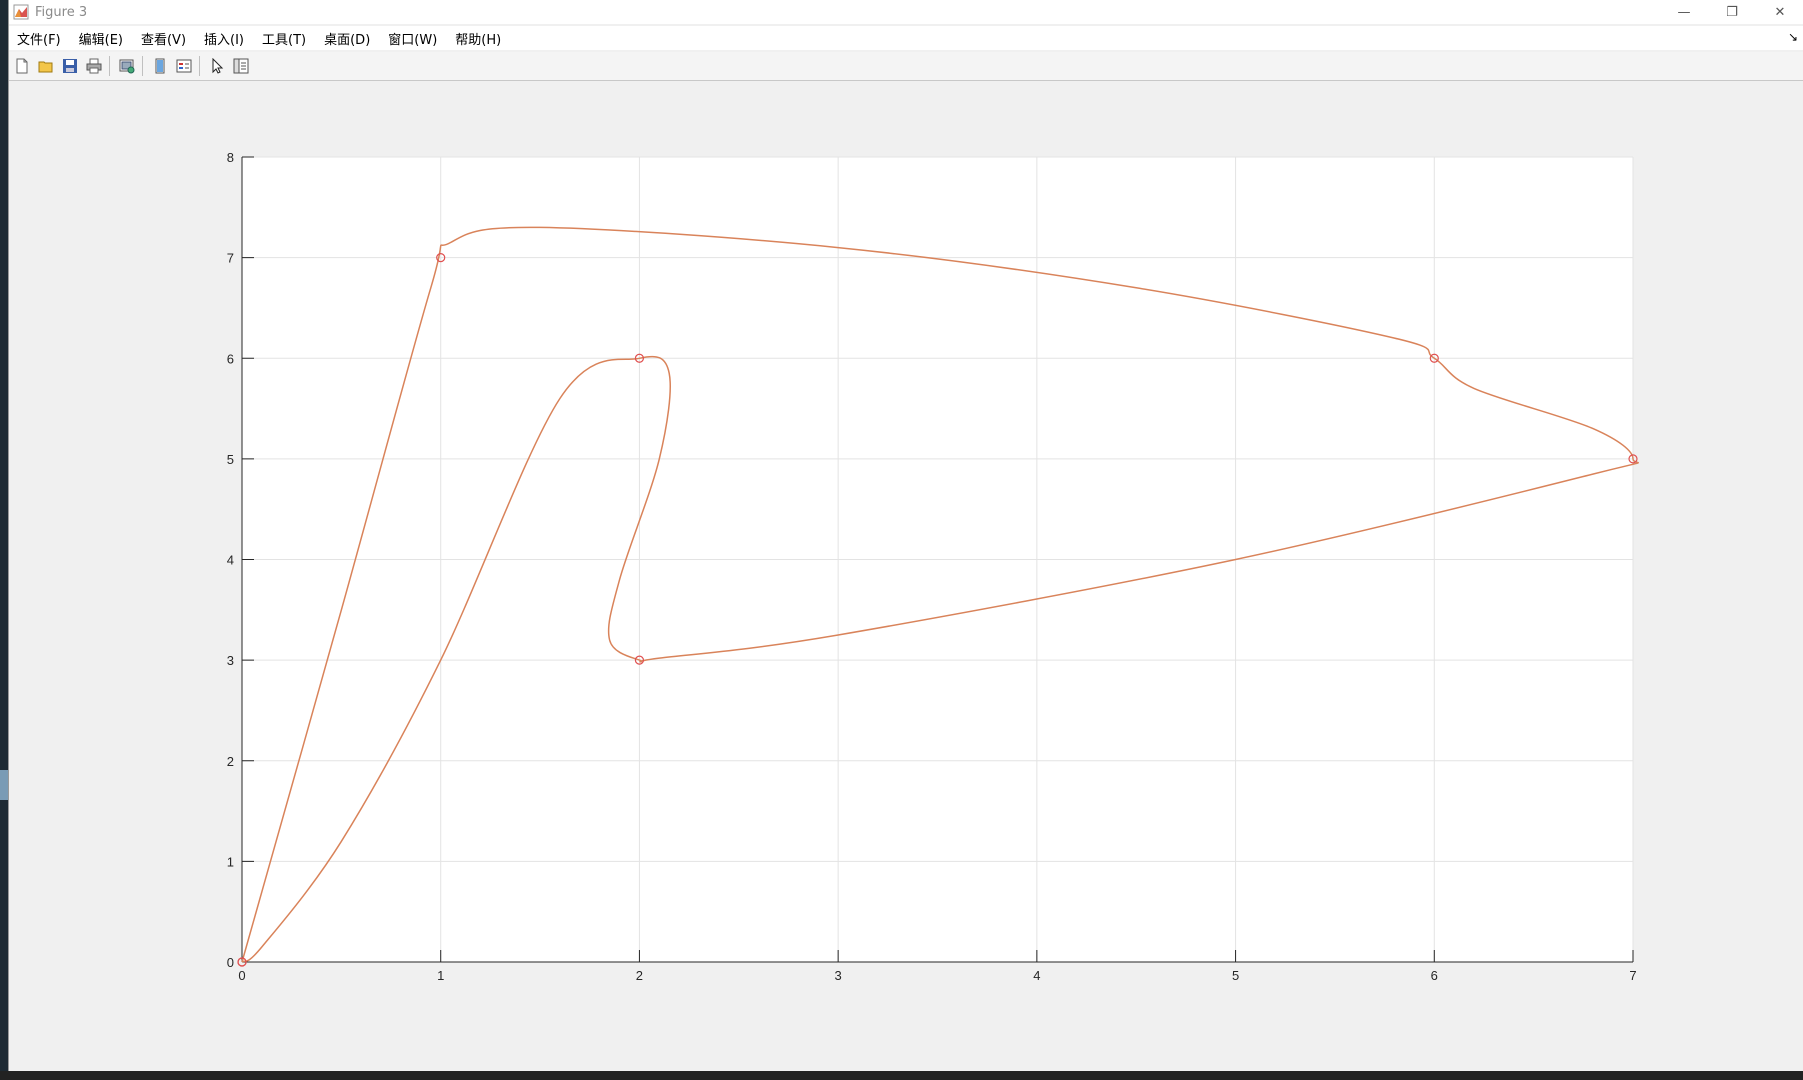 This screenshot has height=1080, width=1803. I want to click on matlab-figure-icon, so click(21, 12).